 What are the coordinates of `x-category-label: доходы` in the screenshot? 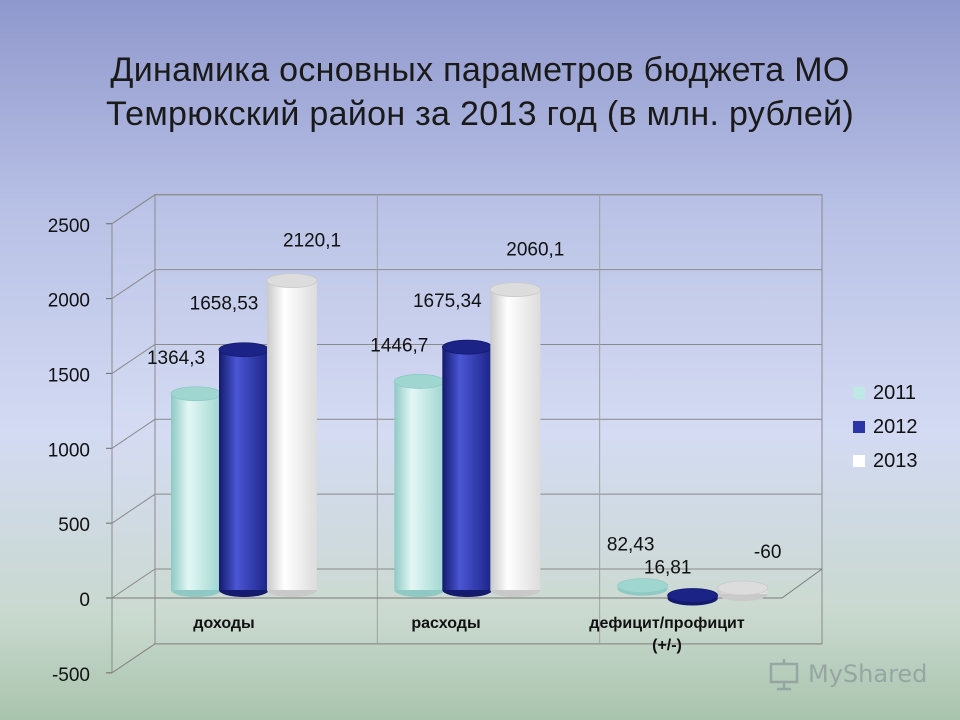 It's located at (223, 623).